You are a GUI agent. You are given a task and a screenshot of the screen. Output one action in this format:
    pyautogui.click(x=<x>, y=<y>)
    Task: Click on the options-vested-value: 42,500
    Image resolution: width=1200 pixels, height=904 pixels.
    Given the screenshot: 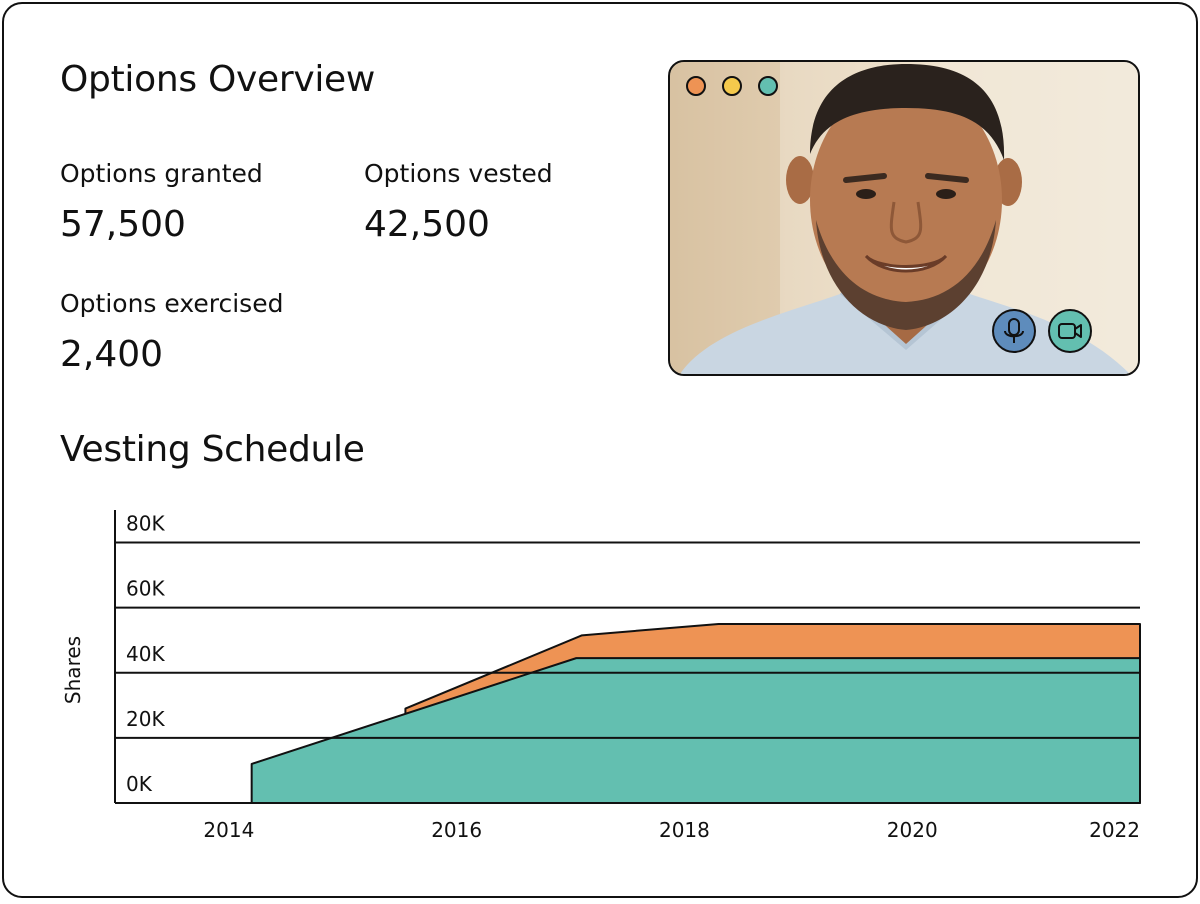 What is the action you would take?
    pyautogui.click(x=427, y=224)
    